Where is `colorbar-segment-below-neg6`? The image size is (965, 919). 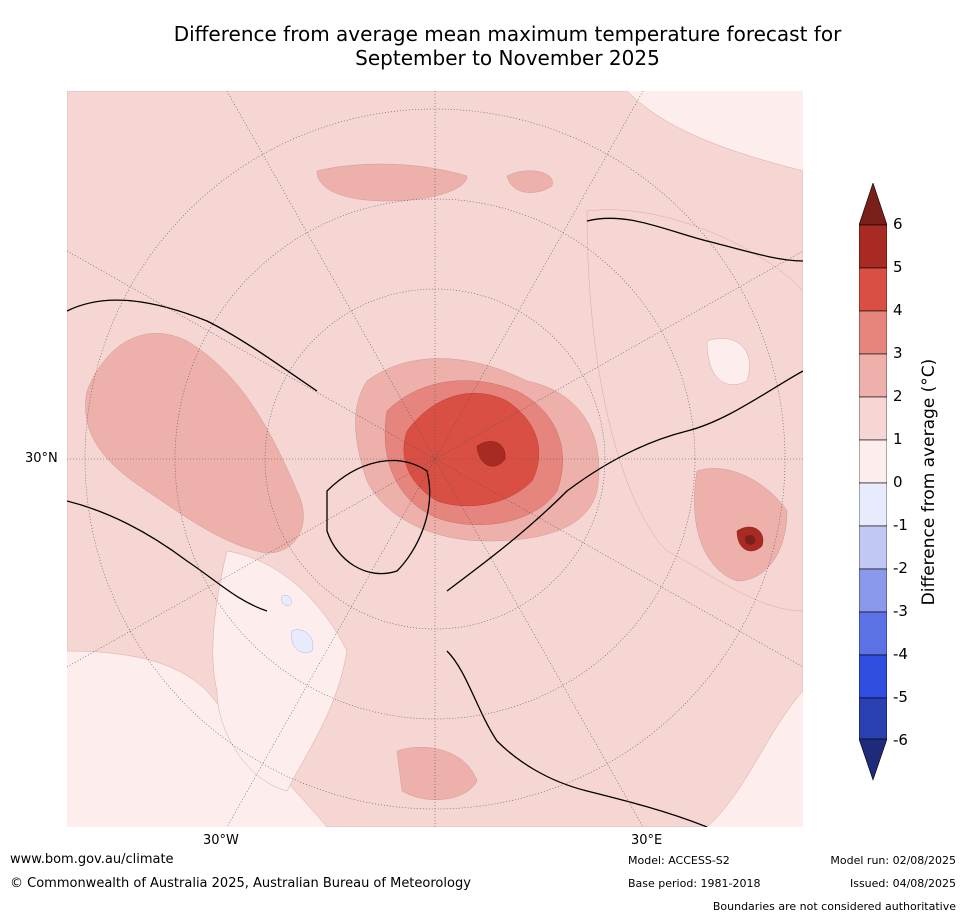
colorbar-segment-below-neg6 is located at coordinates (873, 759).